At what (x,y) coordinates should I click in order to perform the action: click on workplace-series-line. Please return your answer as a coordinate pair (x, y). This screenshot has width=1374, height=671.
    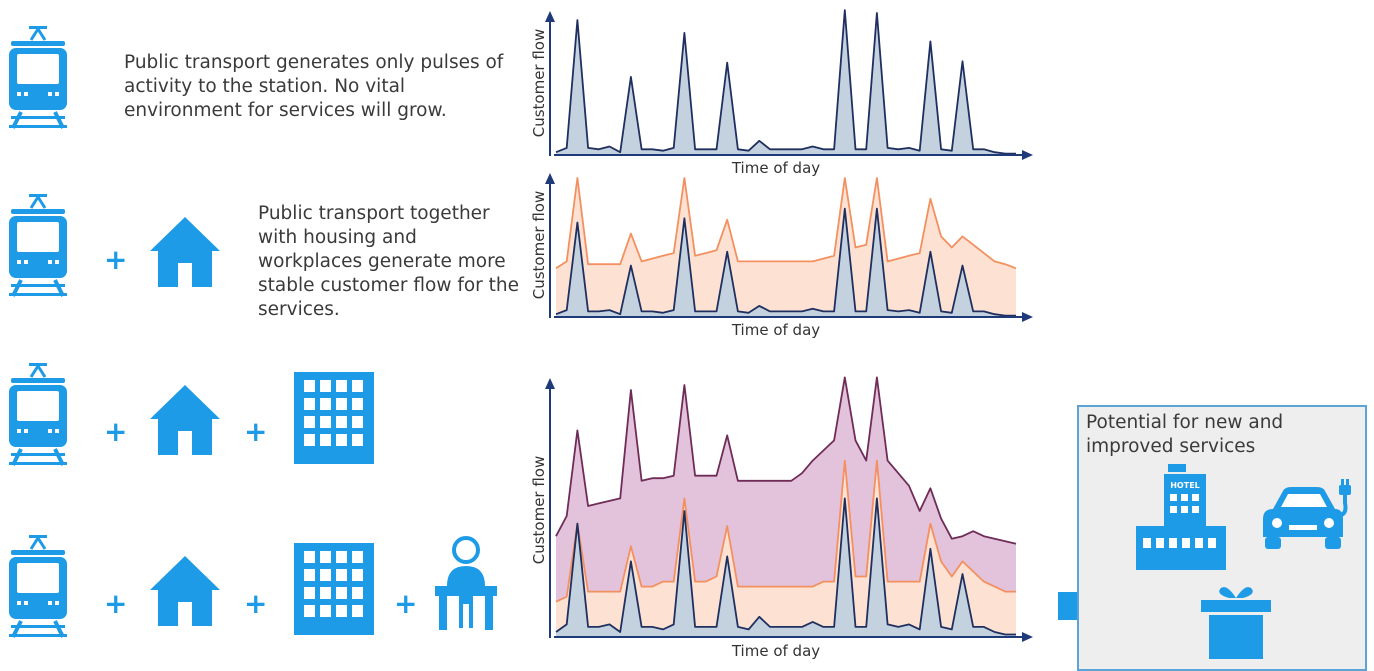
    Looking at the image, I should click on (786, 460).